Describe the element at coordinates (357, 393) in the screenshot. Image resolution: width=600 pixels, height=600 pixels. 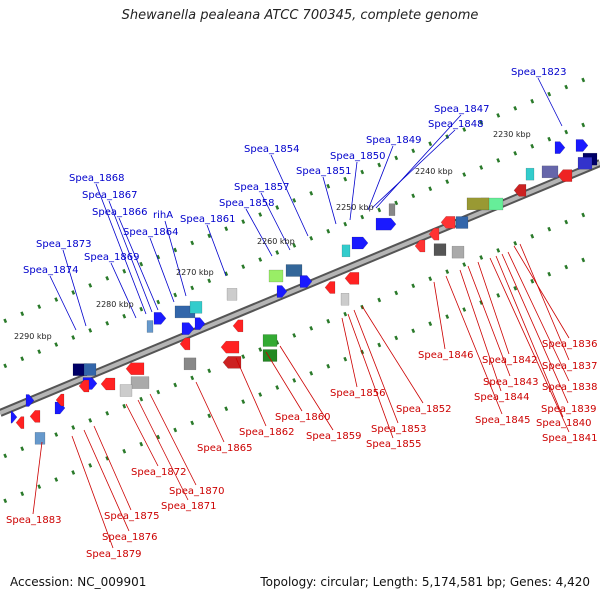
I see `gene-label: Spea_1856` at that location.